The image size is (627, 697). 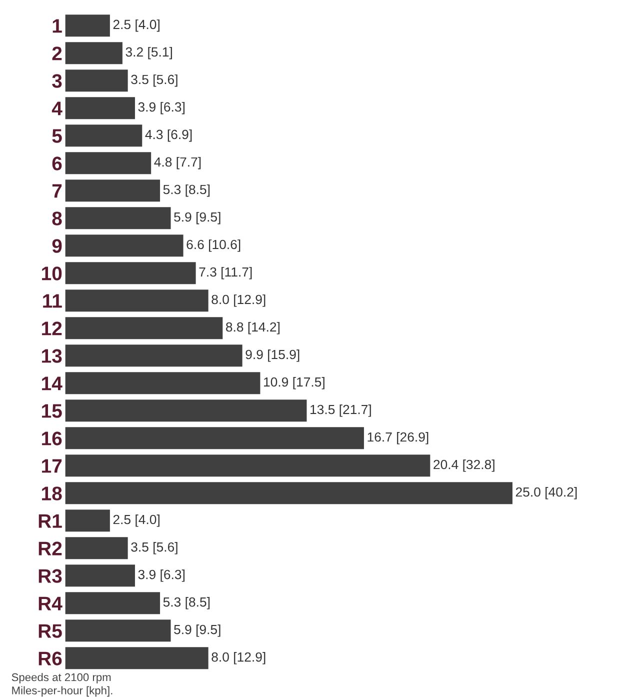 I want to click on data-label: 10.9 [17.5], so click(x=294, y=383).